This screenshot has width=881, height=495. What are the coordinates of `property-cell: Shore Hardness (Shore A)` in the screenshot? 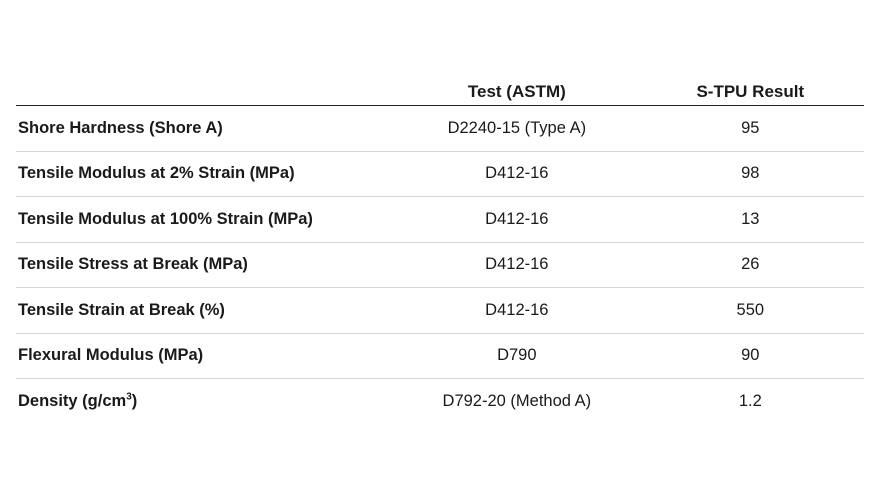 It's located at (120, 127).